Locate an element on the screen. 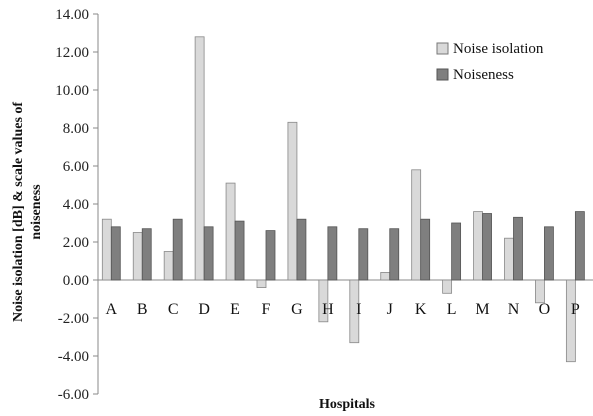  legend-swatch-noiseness is located at coordinates (442, 74).